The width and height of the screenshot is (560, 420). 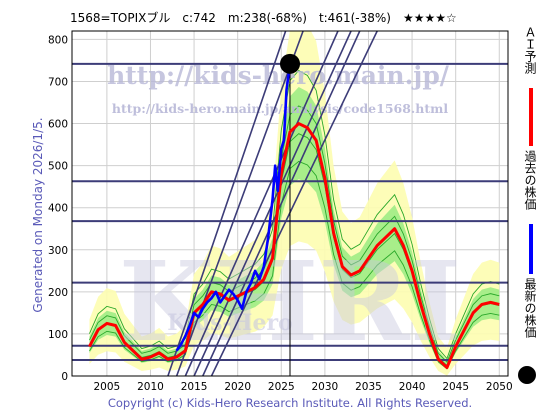 What do you see at coordinates (107, 387) in the screenshot?
I see `x-tick-label: 2005` at bounding box center [107, 387].